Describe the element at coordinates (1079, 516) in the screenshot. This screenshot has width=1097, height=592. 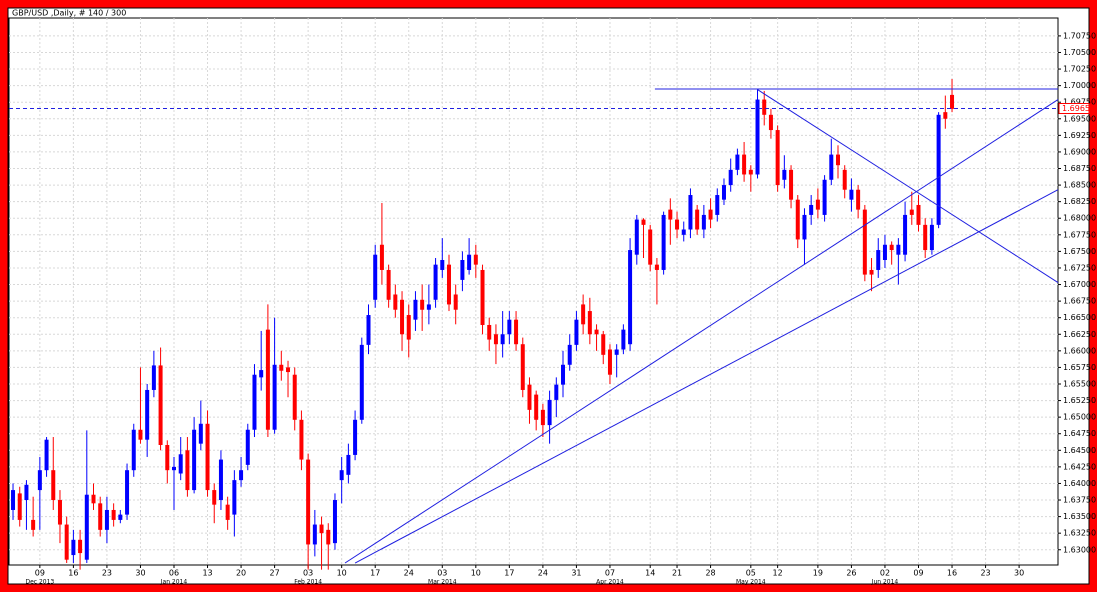
I see `y-tick-label: 1.63500` at that location.